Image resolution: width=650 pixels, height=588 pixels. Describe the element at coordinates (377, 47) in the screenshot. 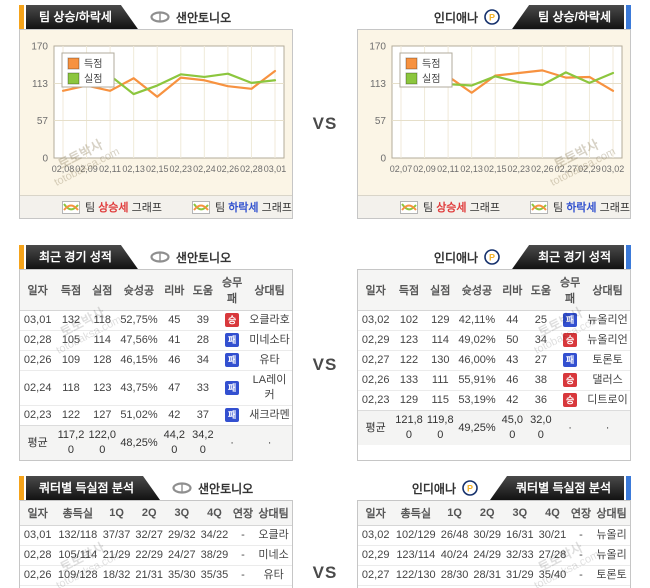

I see `y-axis-tick-label: 170` at that location.